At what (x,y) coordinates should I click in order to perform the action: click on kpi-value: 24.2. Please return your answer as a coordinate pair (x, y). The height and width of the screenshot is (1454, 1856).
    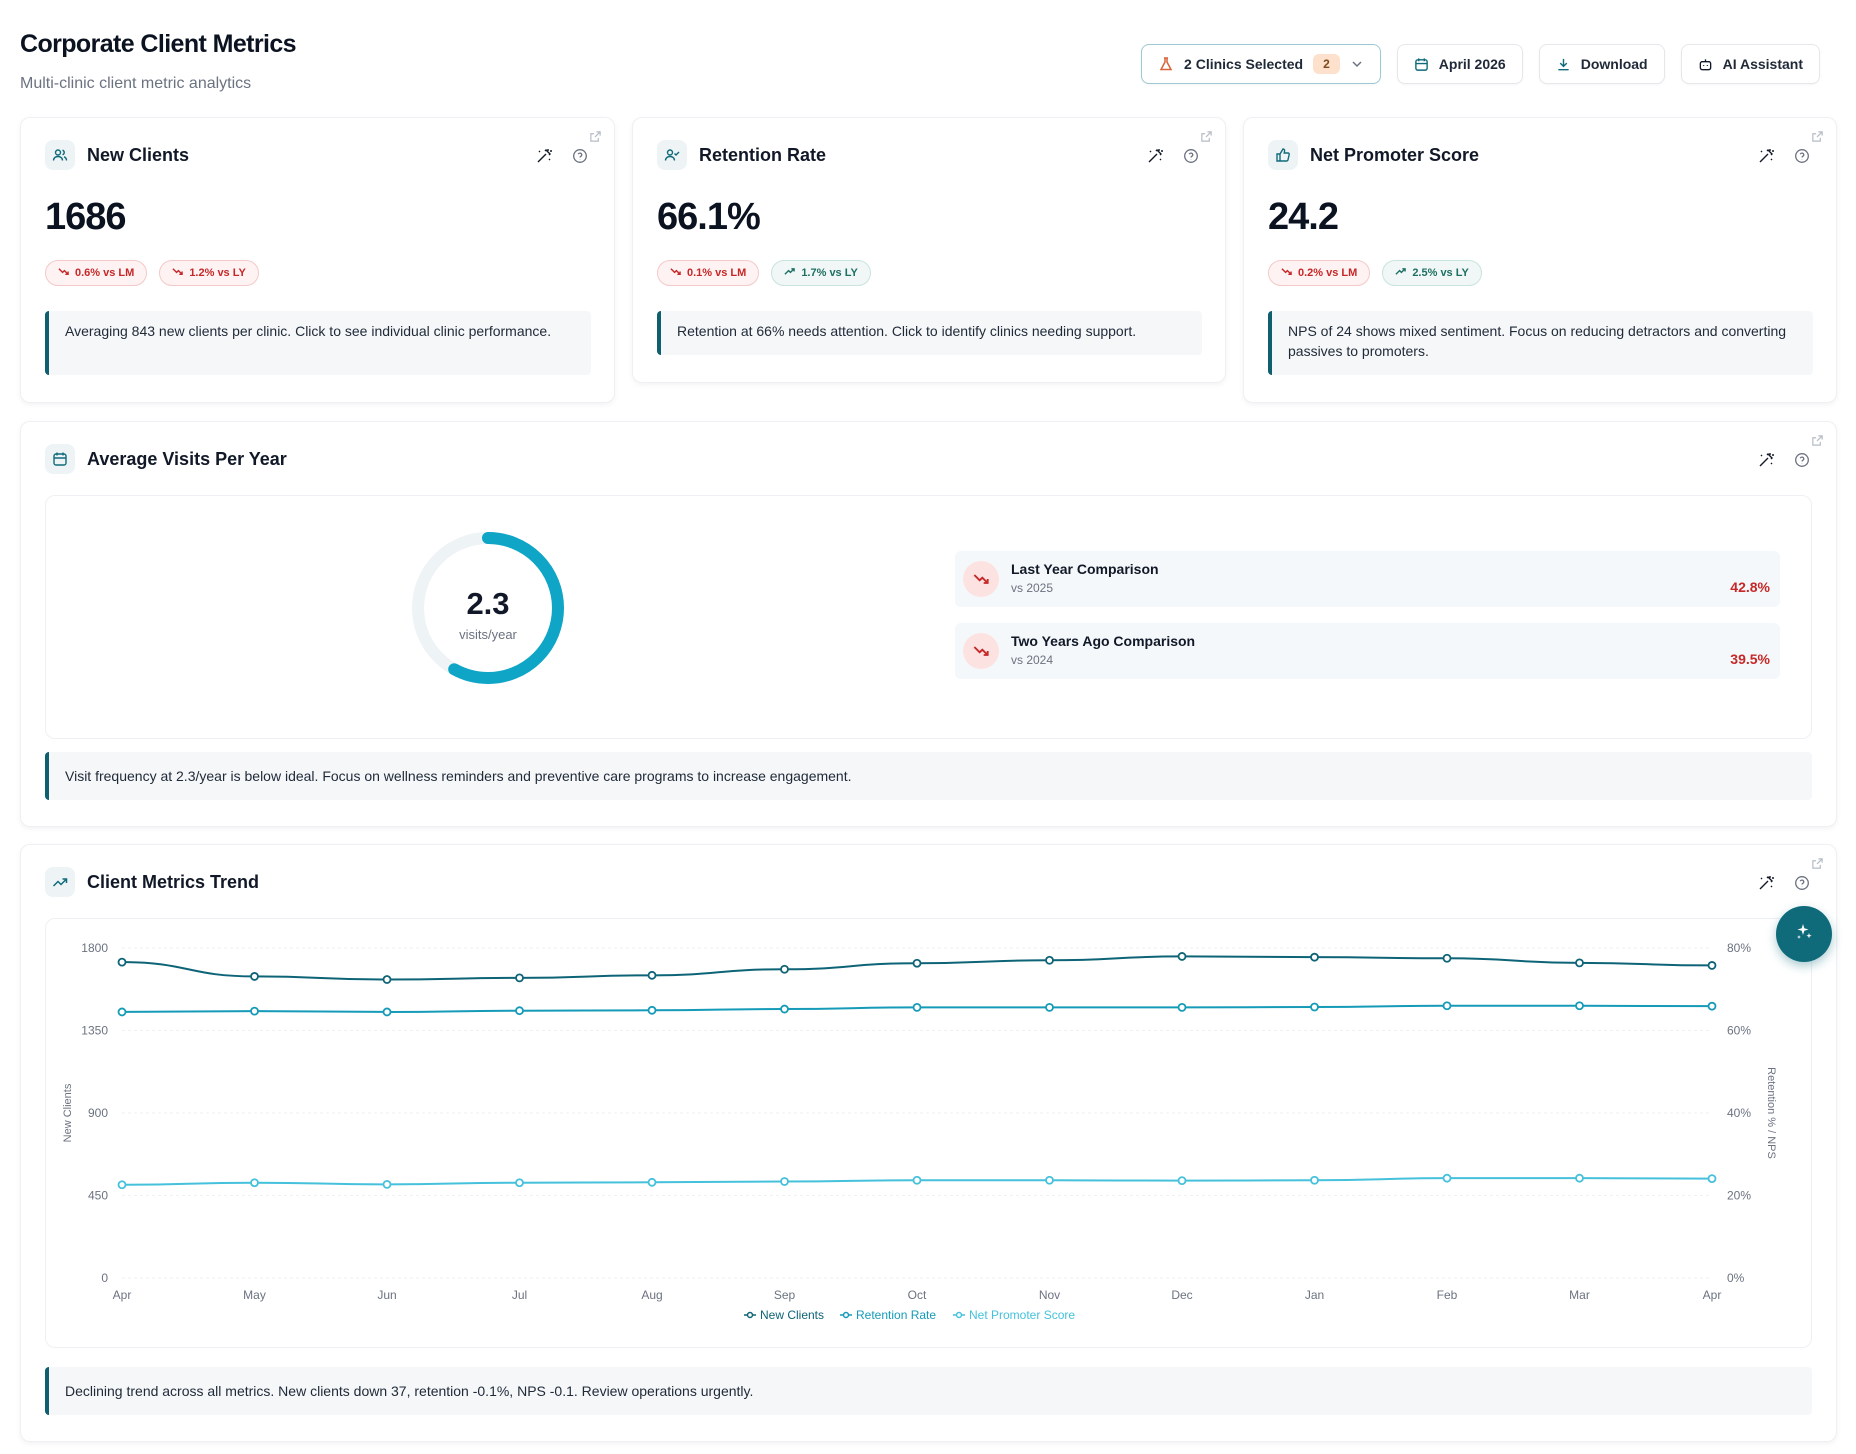
    Looking at the image, I should click on (1303, 217).